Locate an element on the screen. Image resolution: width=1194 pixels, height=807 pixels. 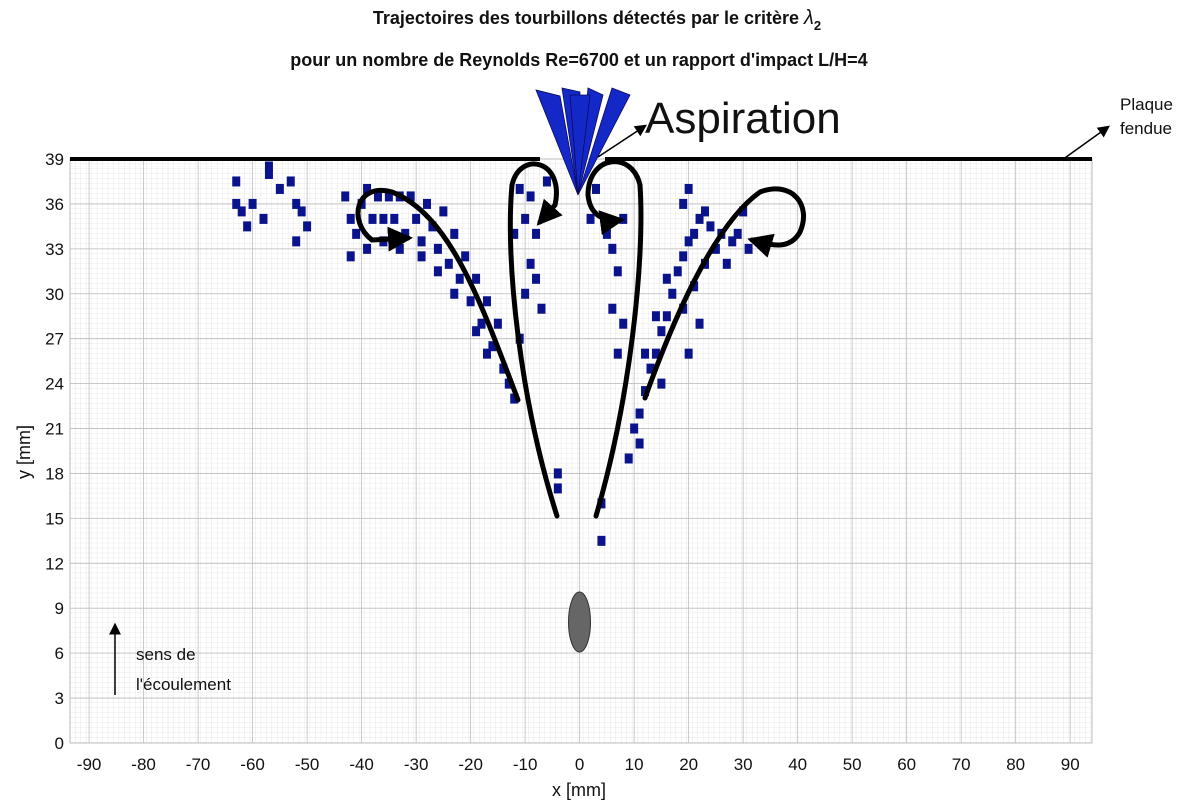
annotation: l'écoulement is located at coordinates (183, 684).